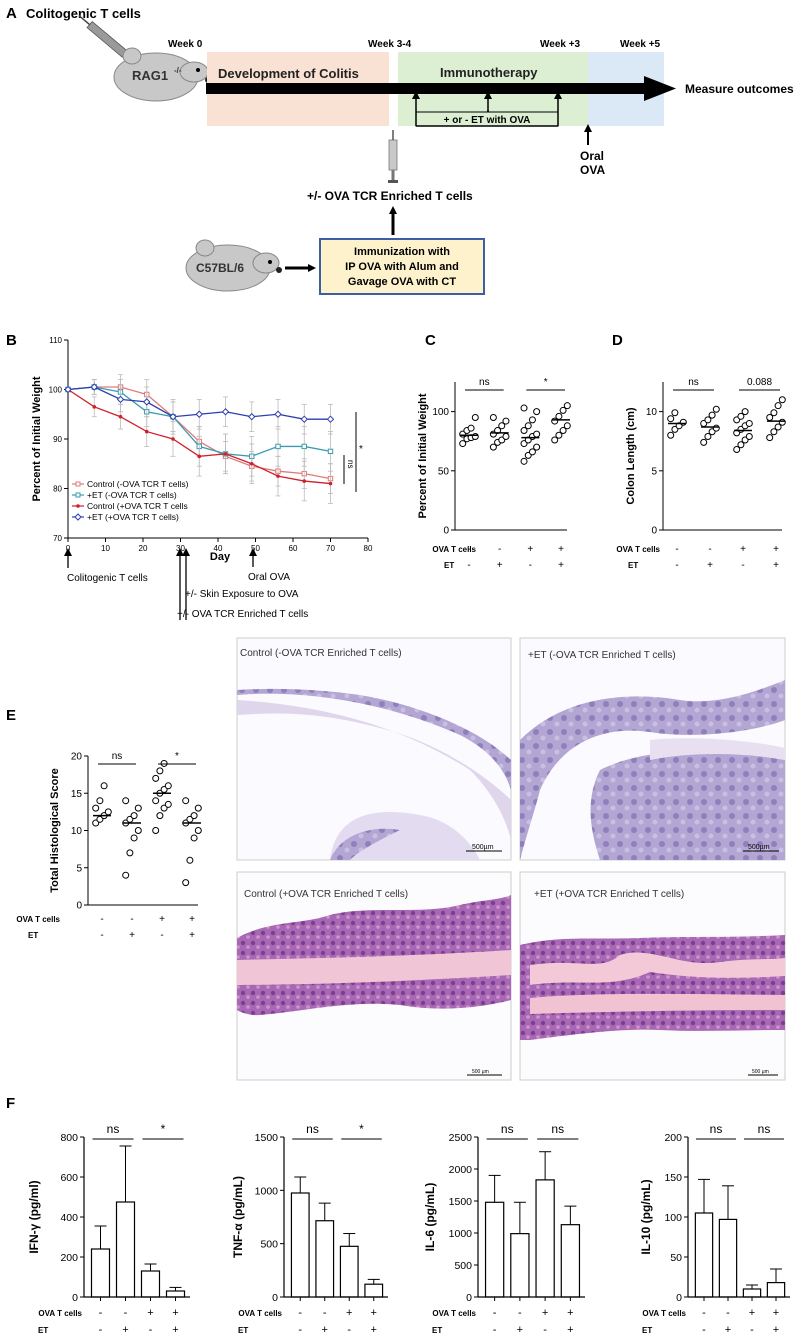 Image resolution: width=805 pixels, height=1339 pixels. I want to click on y-tick-label: 80, so click(57, 489).